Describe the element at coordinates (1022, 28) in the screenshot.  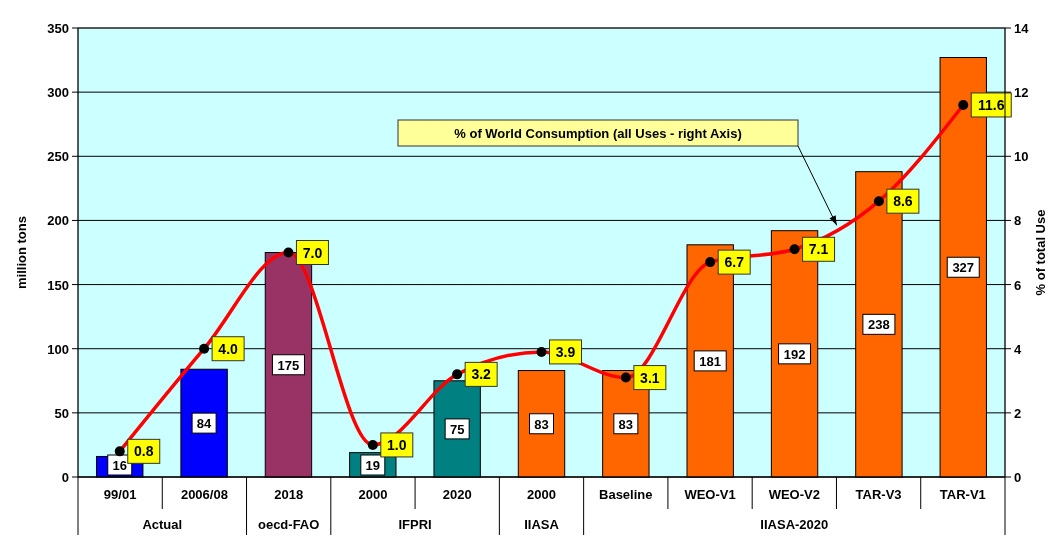
I see `y2-tick-label: 14` at that location.